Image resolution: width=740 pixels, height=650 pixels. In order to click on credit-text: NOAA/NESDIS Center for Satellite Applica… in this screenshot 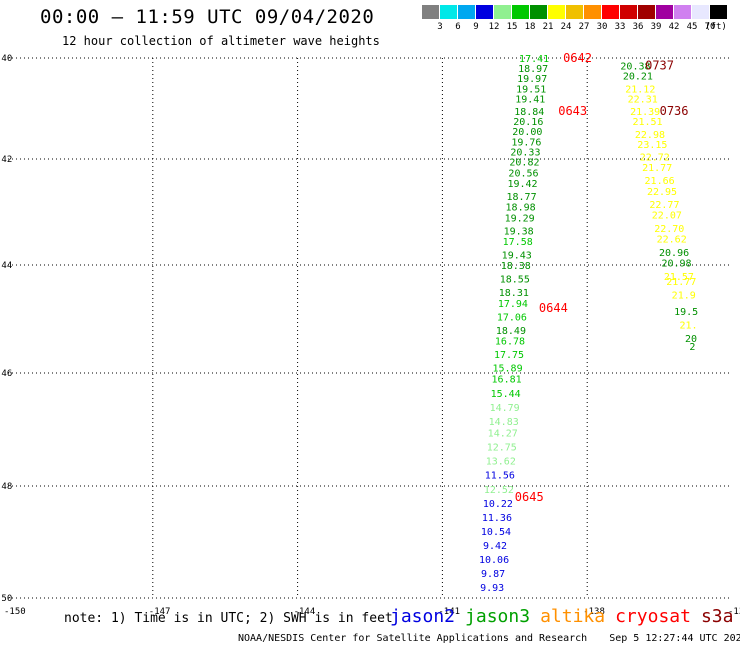, I will do `click(413, 638)`.